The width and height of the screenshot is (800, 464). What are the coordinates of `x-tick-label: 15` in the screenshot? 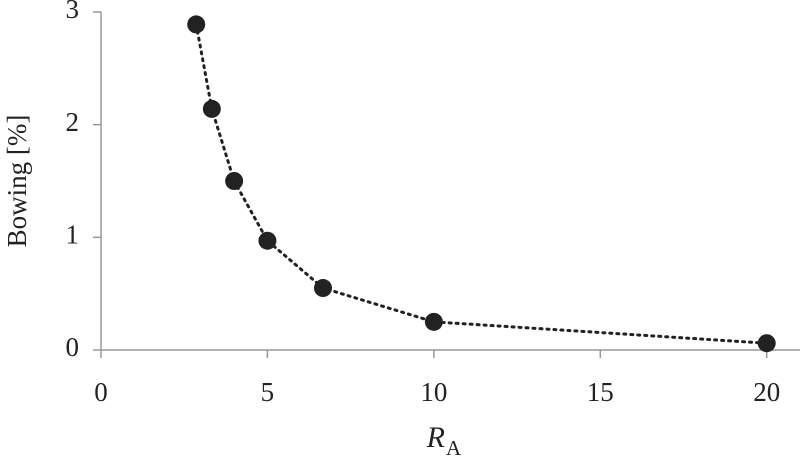 It's located at (600, 392).